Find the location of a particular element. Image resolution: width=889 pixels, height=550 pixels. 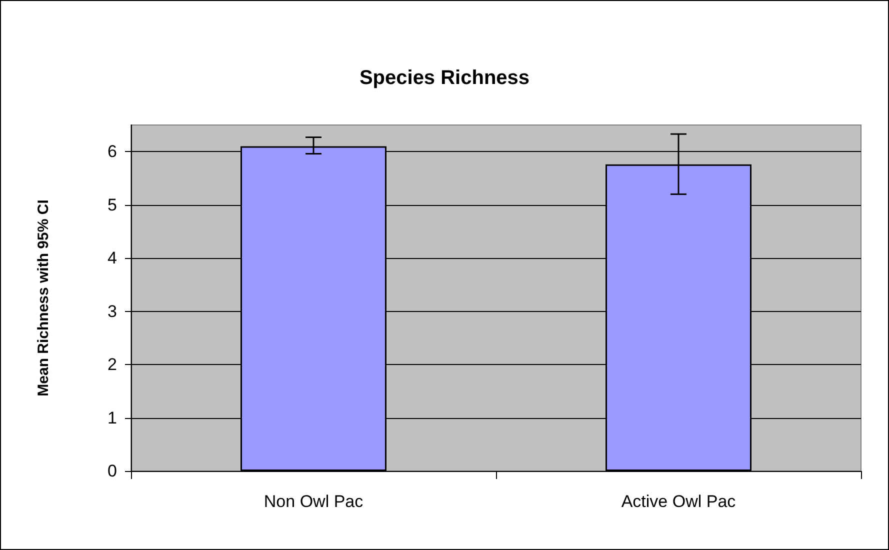

x-tick-label: Active Owl Pac is located at coordinates (678, 501).